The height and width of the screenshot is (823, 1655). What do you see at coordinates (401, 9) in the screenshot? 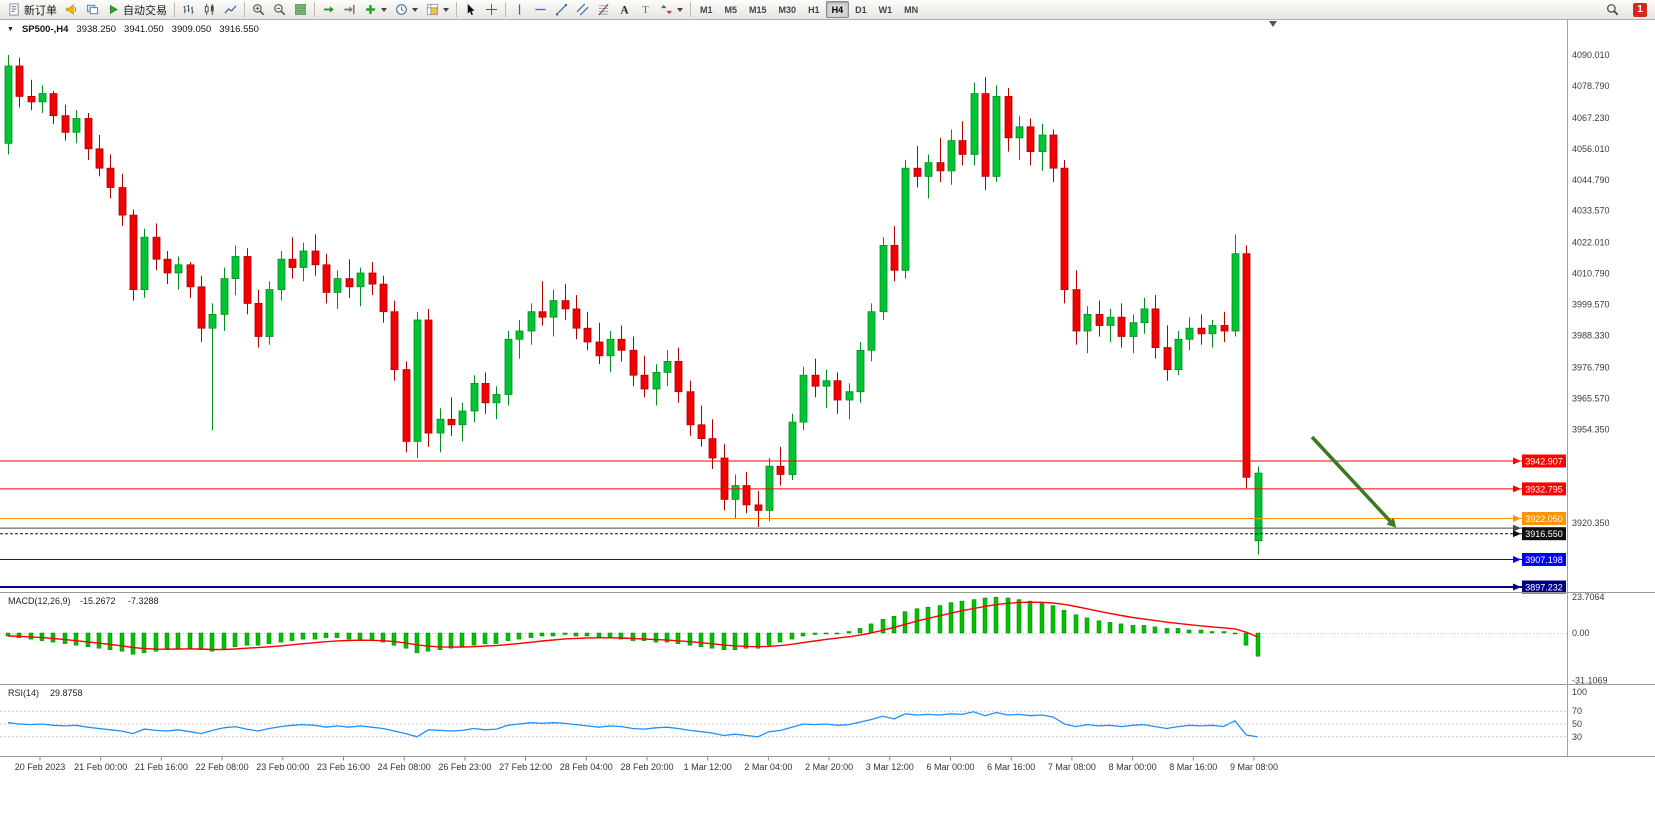
I see `clock-icon` at bounding box center [401, 9].